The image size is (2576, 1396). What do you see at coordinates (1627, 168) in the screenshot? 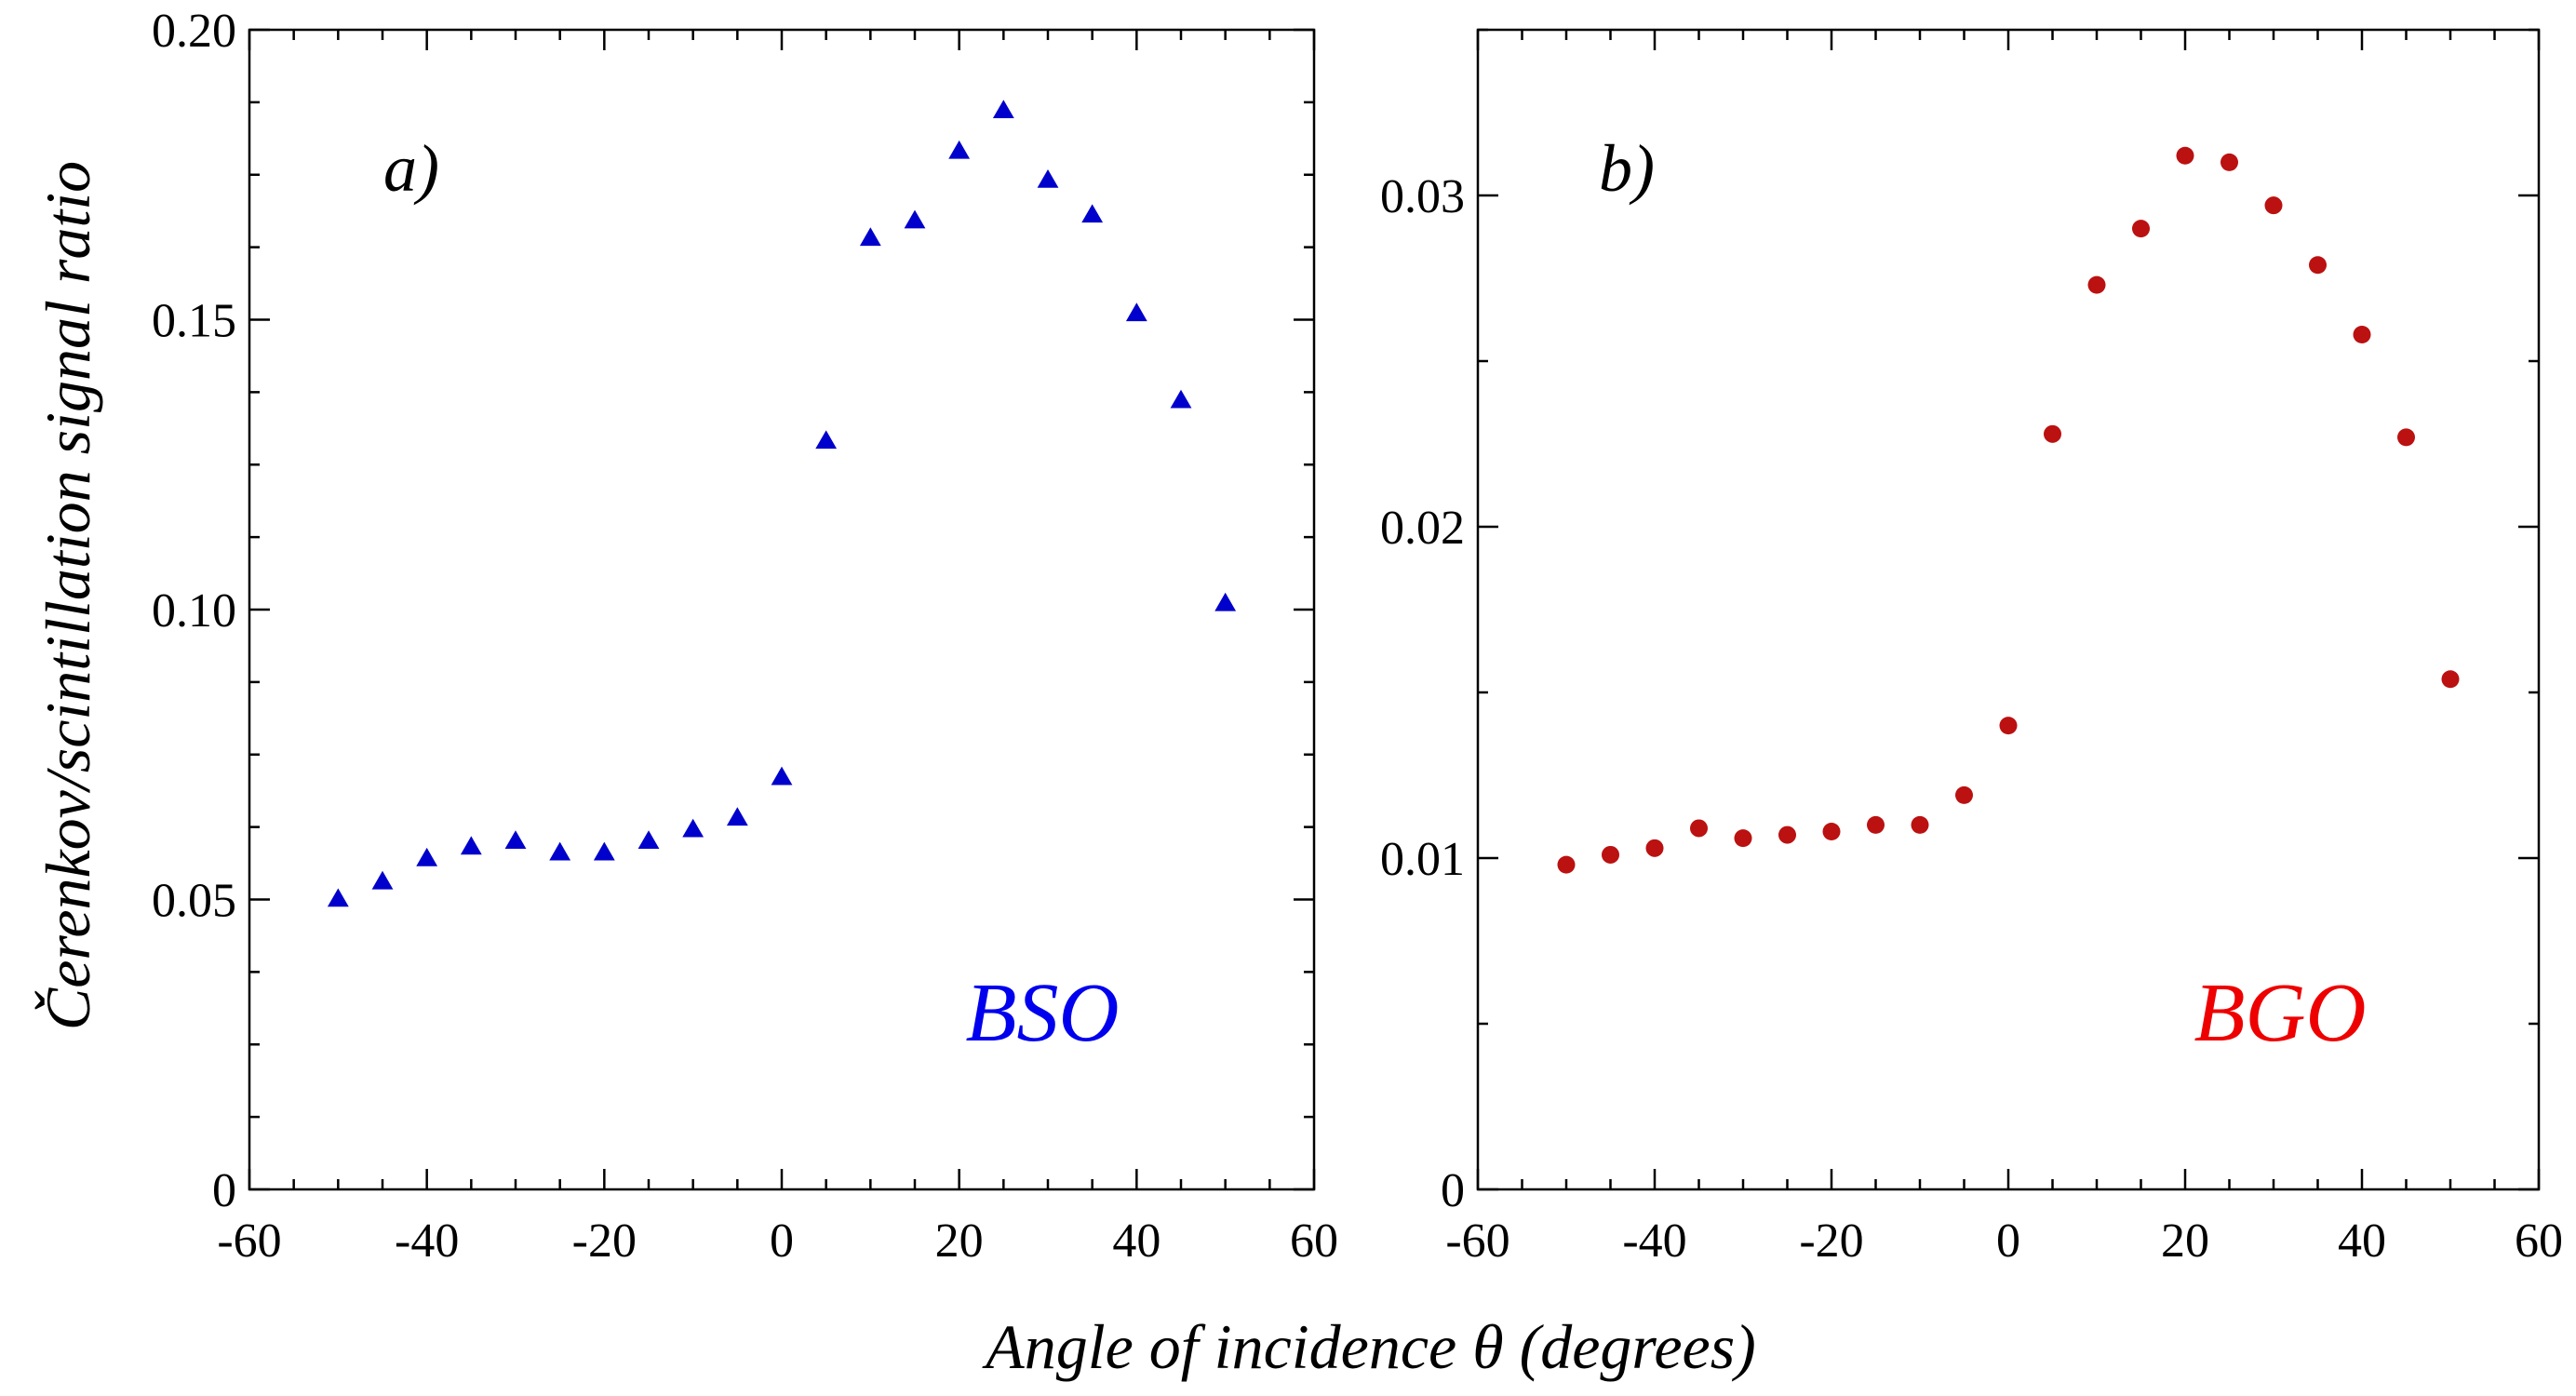
I see `panel-label-b: b)` at bounding box center [1627, 168].